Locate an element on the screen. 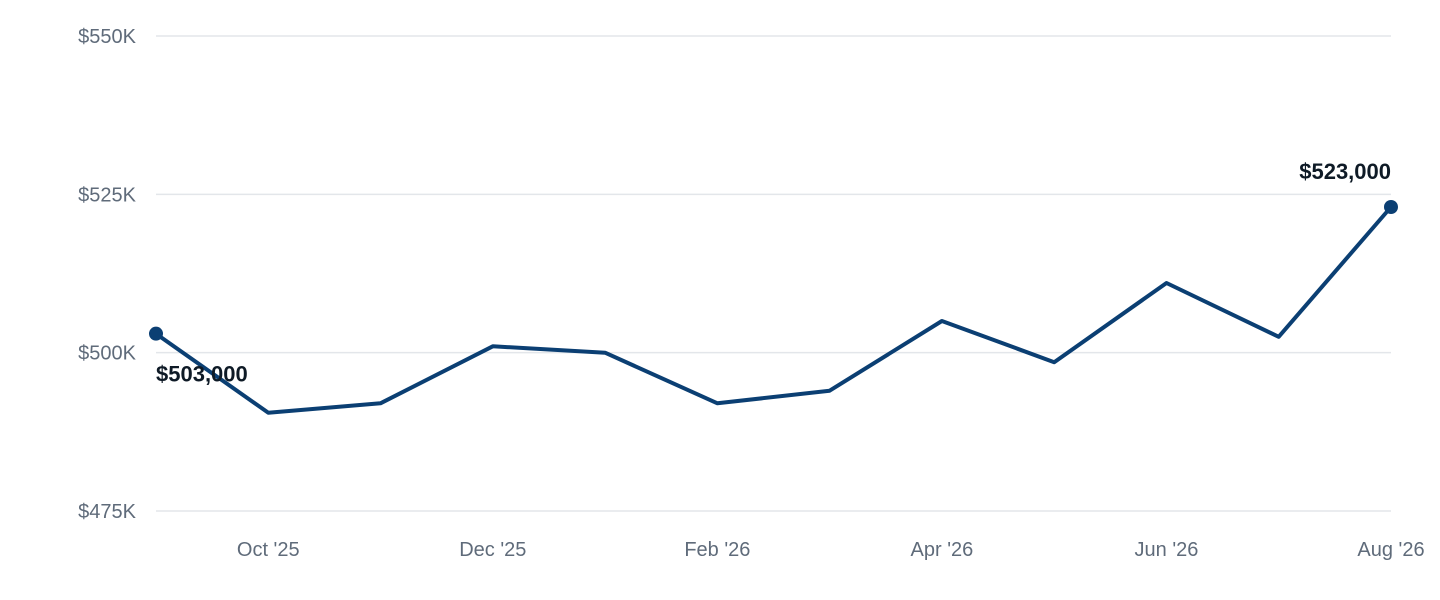 Image resolution: width=1440 pixels, height=600 pixels. y-tick-label: $525K is located at coordinates (107, 195).